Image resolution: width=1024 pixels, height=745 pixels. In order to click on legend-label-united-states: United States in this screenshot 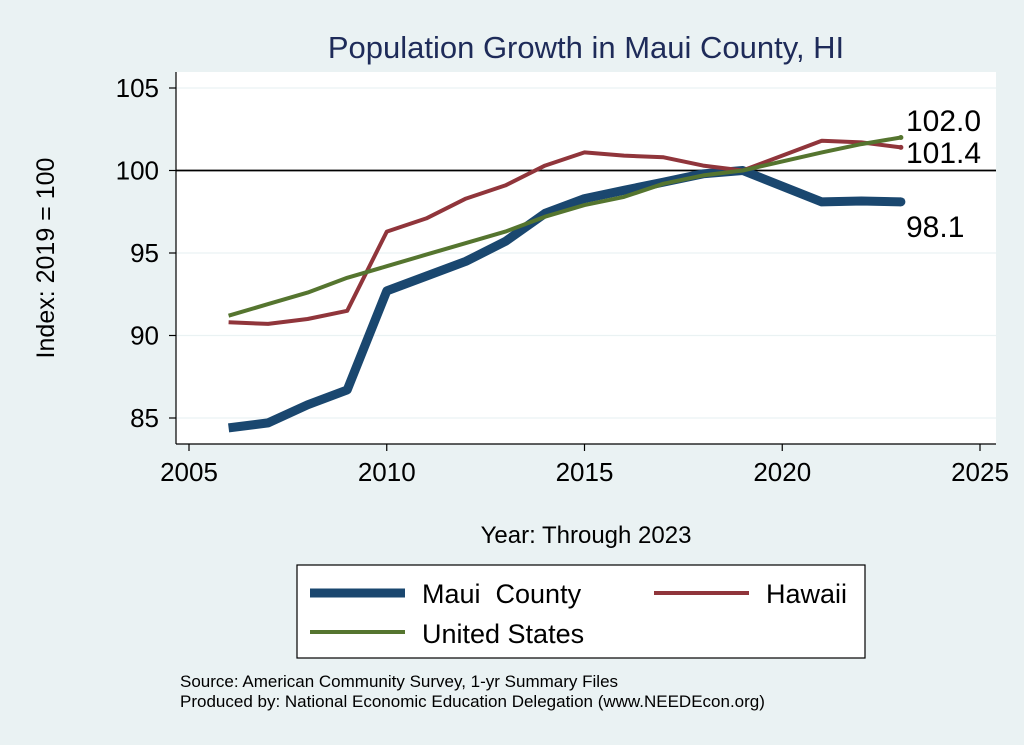, I will do `click(503, 634)`.